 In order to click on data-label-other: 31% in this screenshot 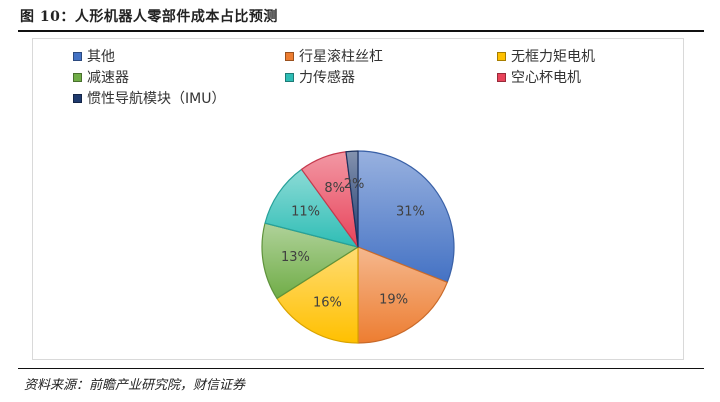, I will do `click(410, 211)`.